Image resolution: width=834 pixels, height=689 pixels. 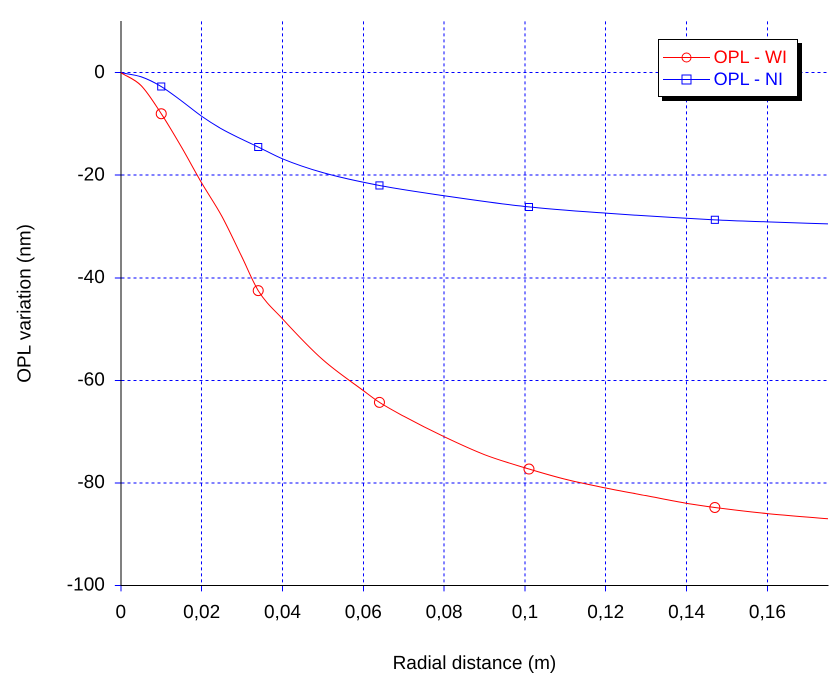 I want to click on x-axis-title: Radial distance (m), so click(x=474, y=663).